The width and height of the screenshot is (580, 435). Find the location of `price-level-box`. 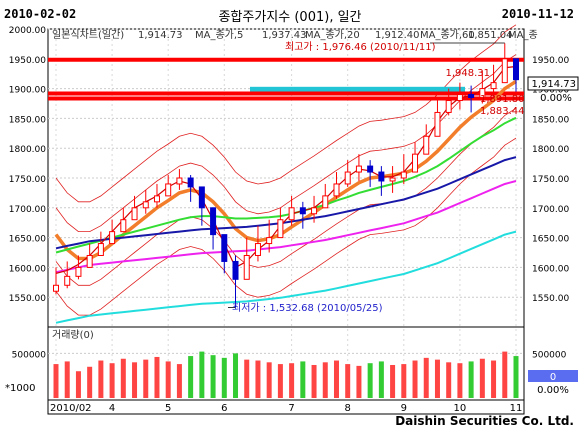

price-level-box is located at coordinates (357, 90).